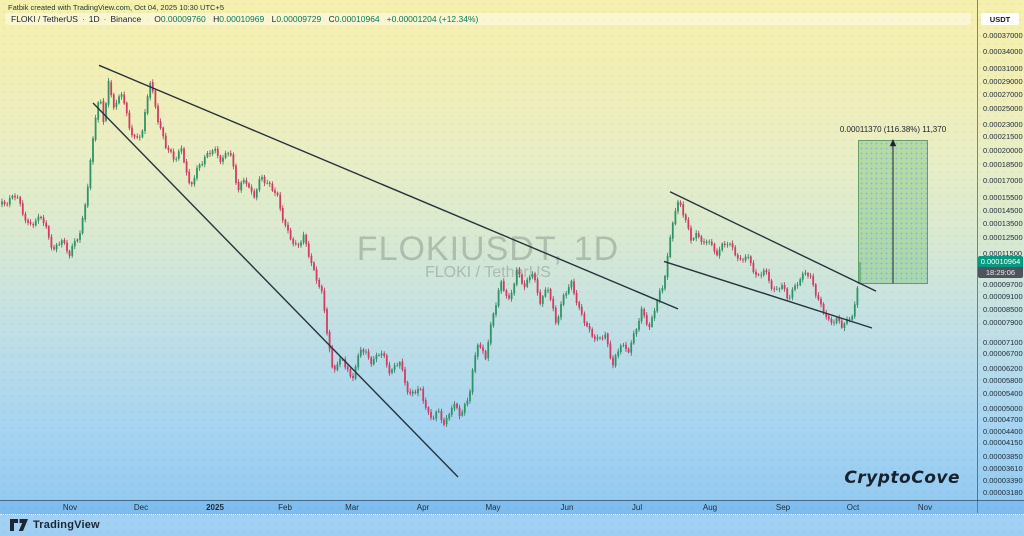 The image size is (1024, 536). Describe the element at coordinates (357, 19) in the screenshot. I see `ohlc-close-value: 0.00010964` at that location.